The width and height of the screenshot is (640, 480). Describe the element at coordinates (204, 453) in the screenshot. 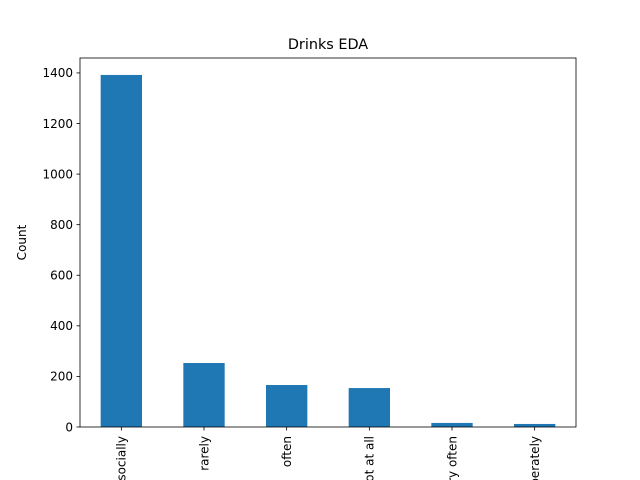

I see `x-tick-label: rarely` at that location.